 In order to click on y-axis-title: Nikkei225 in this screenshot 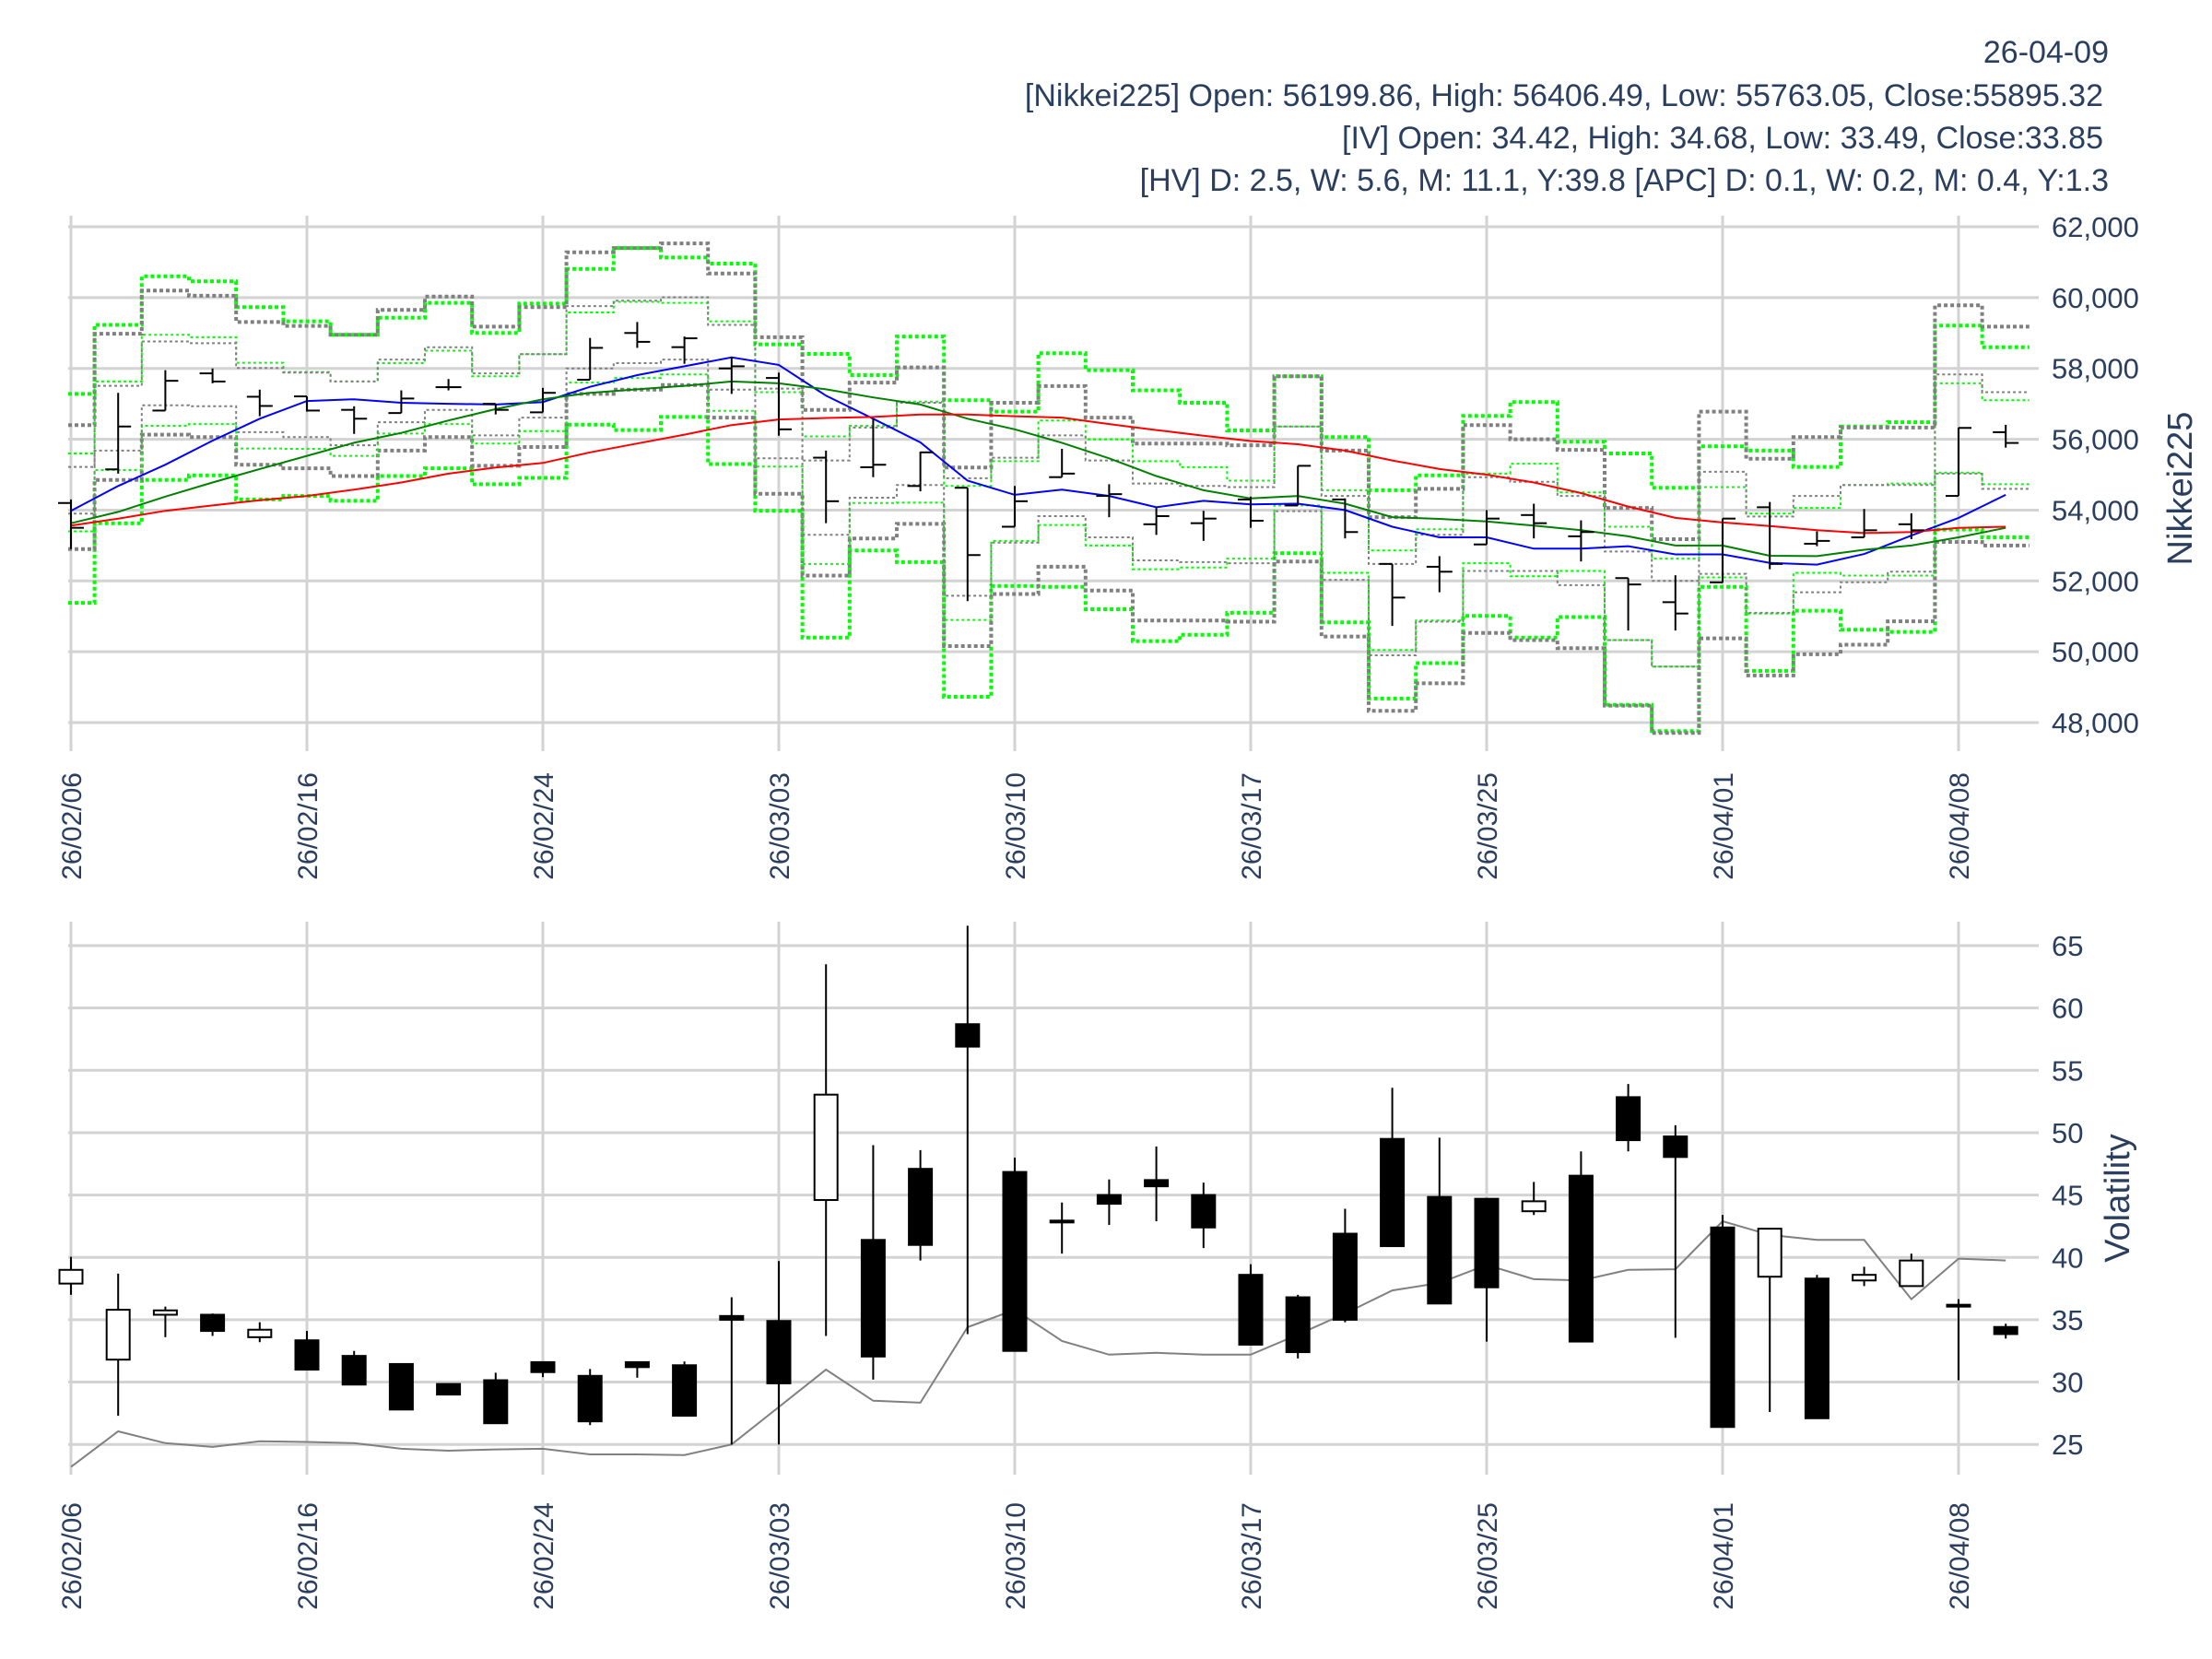, I will do `click(2180, 489)`.